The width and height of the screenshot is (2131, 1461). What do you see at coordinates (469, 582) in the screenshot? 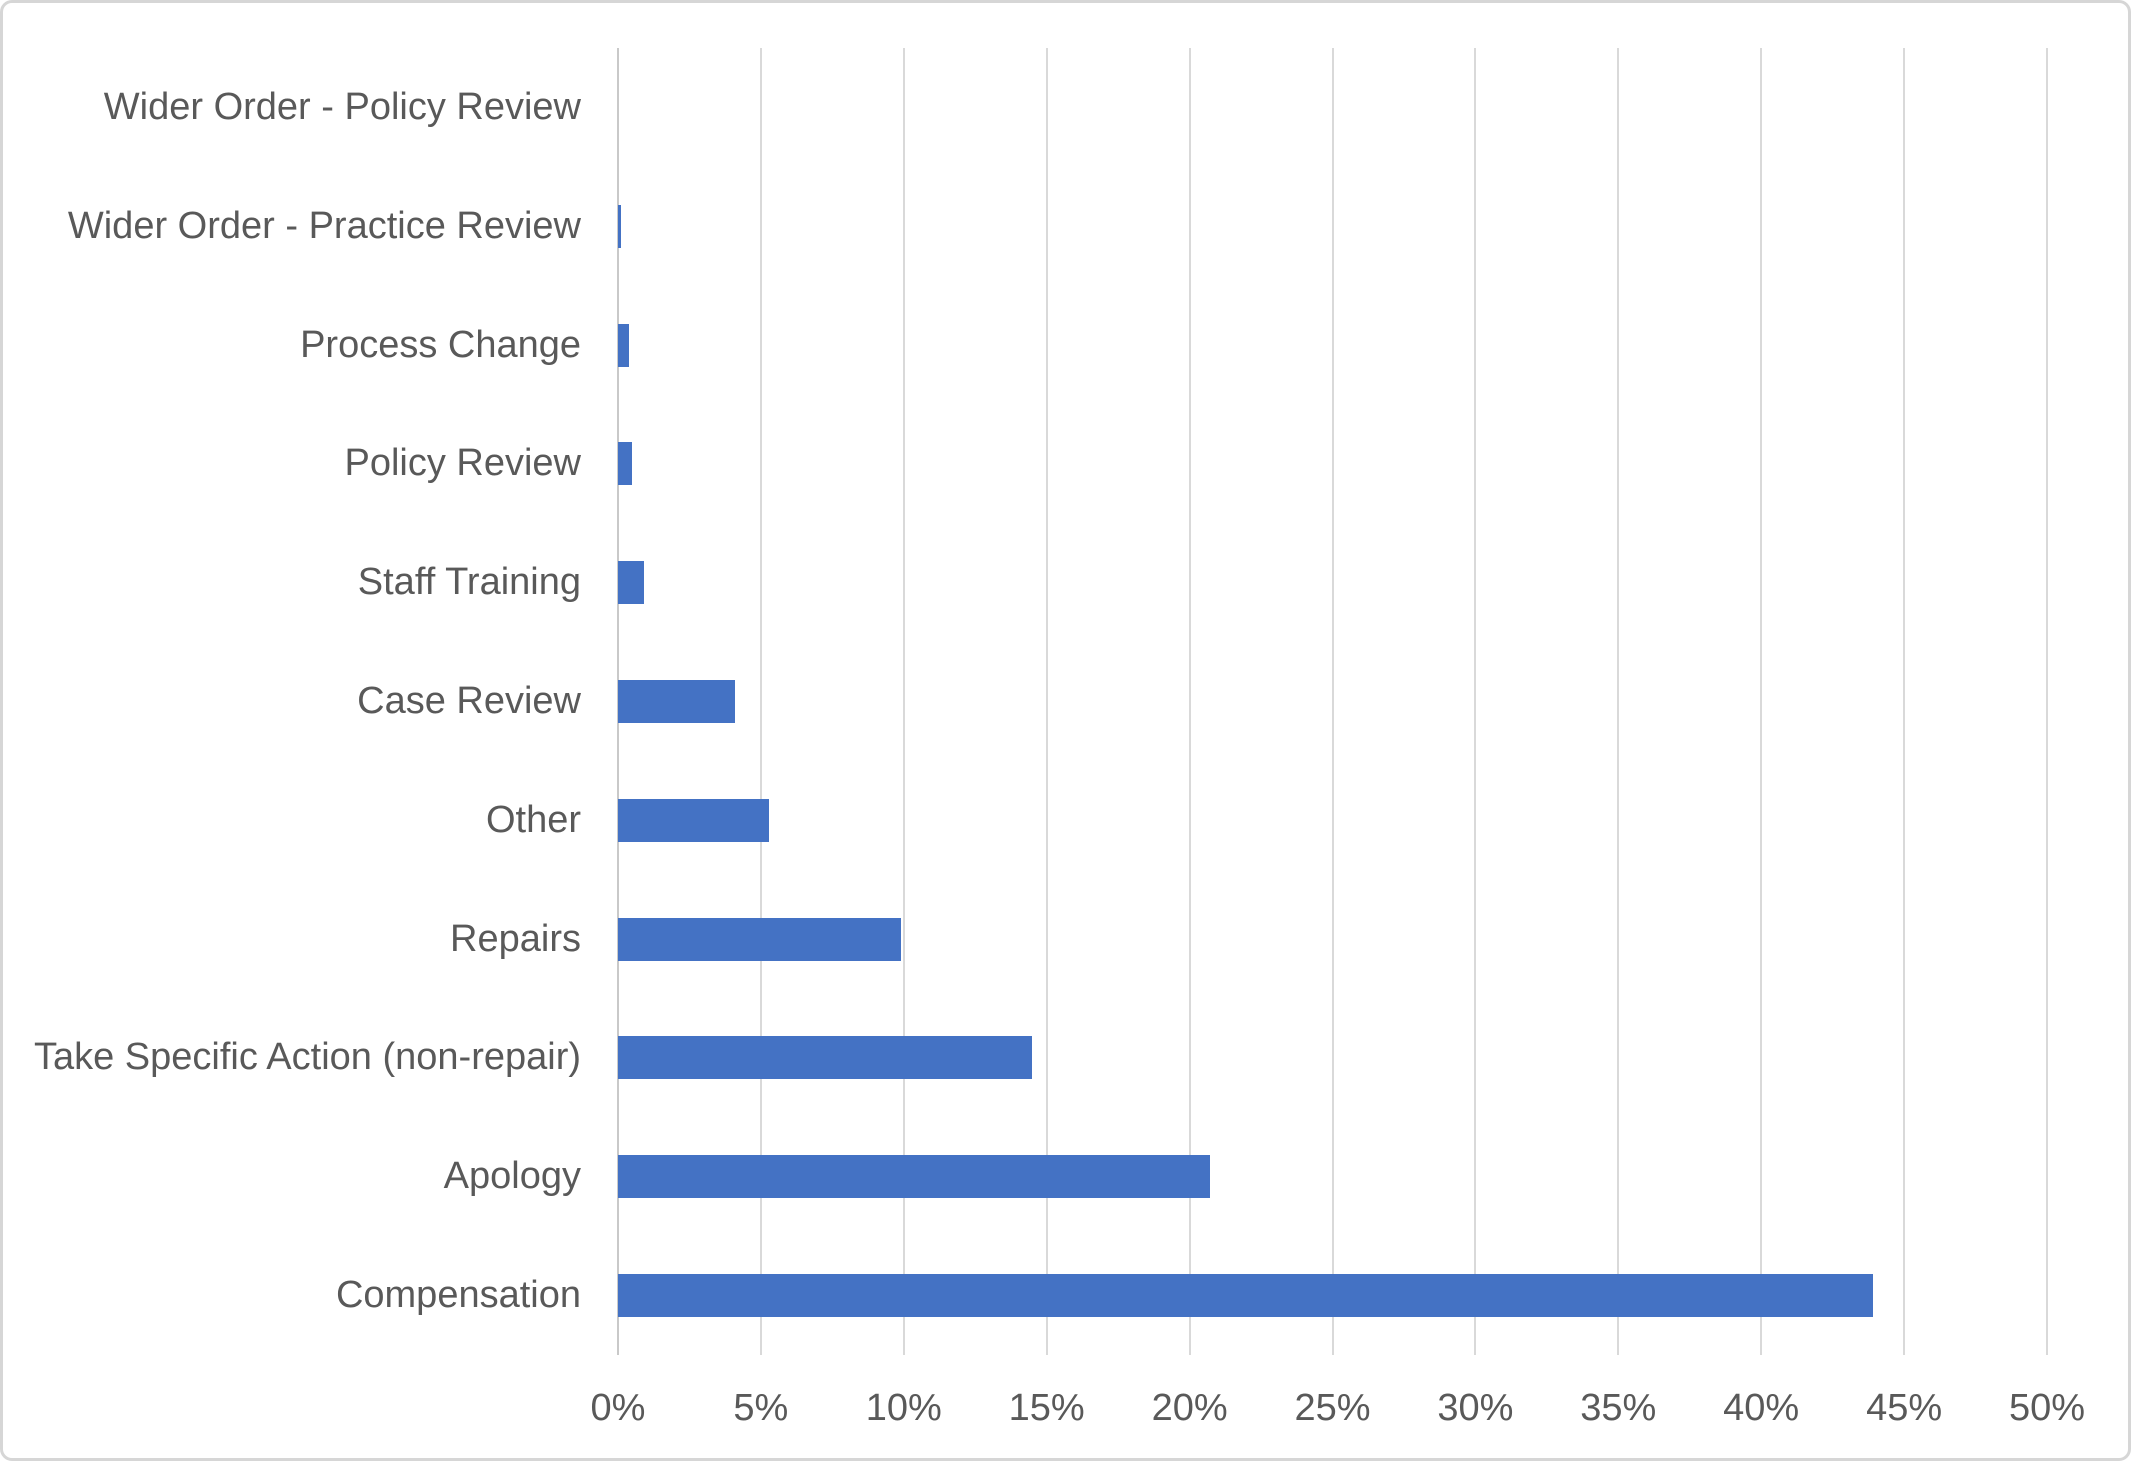
I see `category-label: Staff Training` at bounding box center [469, 582].